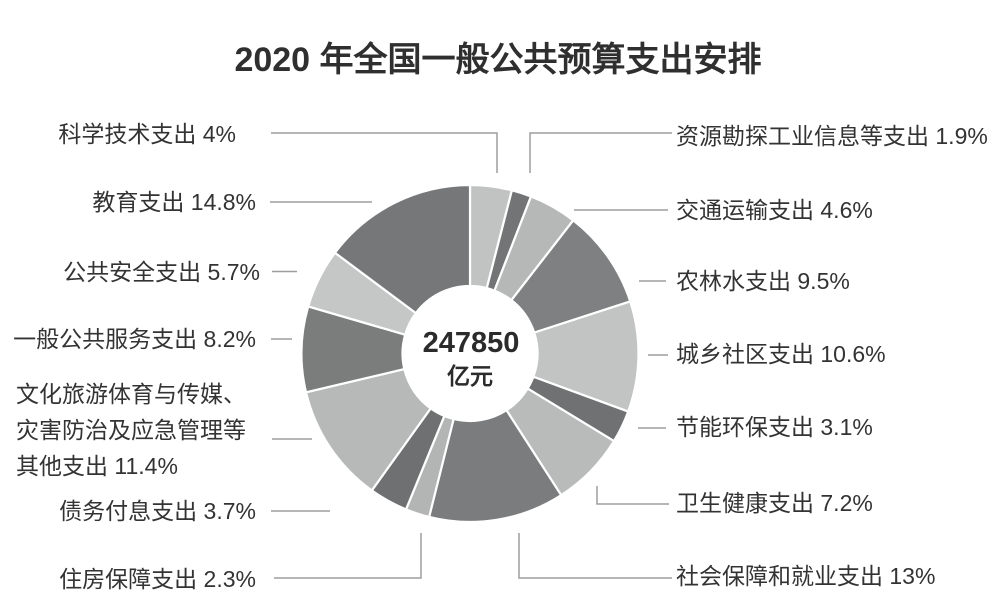 The image size is (1000, 615). Describe the element at coordinates (774, 210) in the screenshot. I see `svg-text: 交通运输支出 4.6%` at that location.